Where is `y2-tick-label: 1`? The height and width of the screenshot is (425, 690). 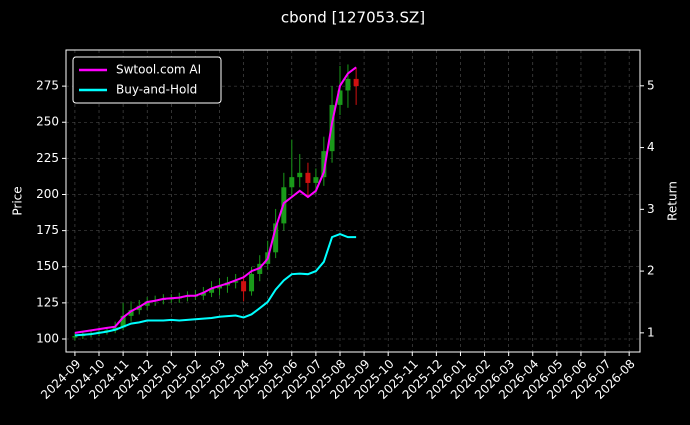 y2-tick-label: 1 is located at coordinates (651, 332).